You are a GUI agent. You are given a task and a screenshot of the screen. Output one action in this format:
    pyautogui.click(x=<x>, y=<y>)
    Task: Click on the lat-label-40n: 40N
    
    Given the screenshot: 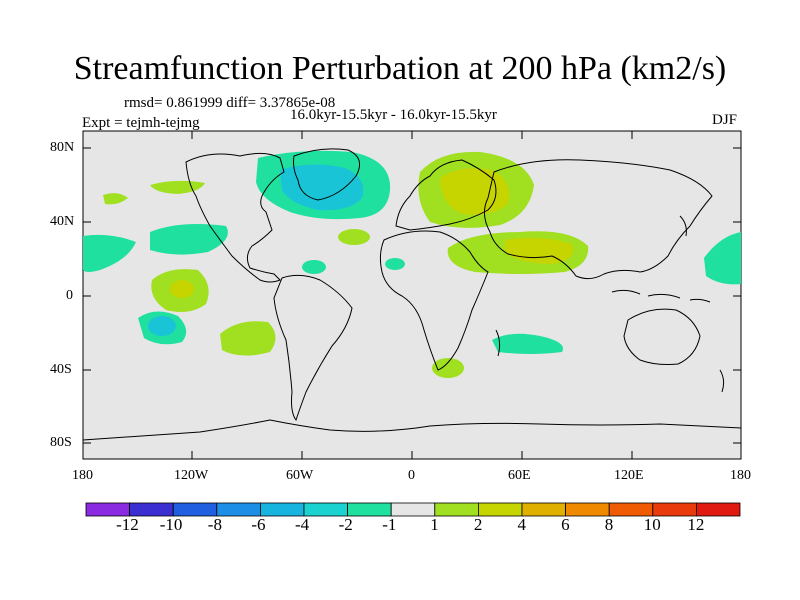 What is the action you would take?
    pyautogui.click(x=62, y=221)
    